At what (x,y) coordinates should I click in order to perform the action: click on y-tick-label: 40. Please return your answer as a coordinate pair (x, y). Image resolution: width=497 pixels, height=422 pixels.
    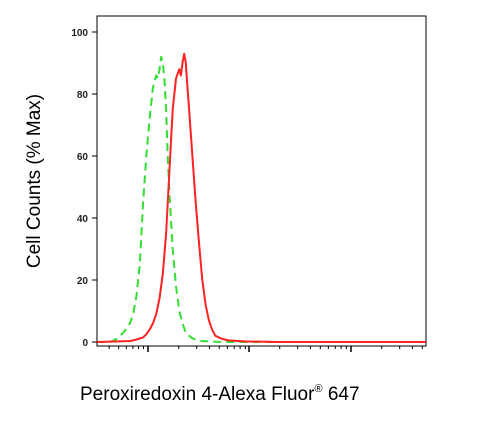
    Looking at the image, I should click on (83, 219).